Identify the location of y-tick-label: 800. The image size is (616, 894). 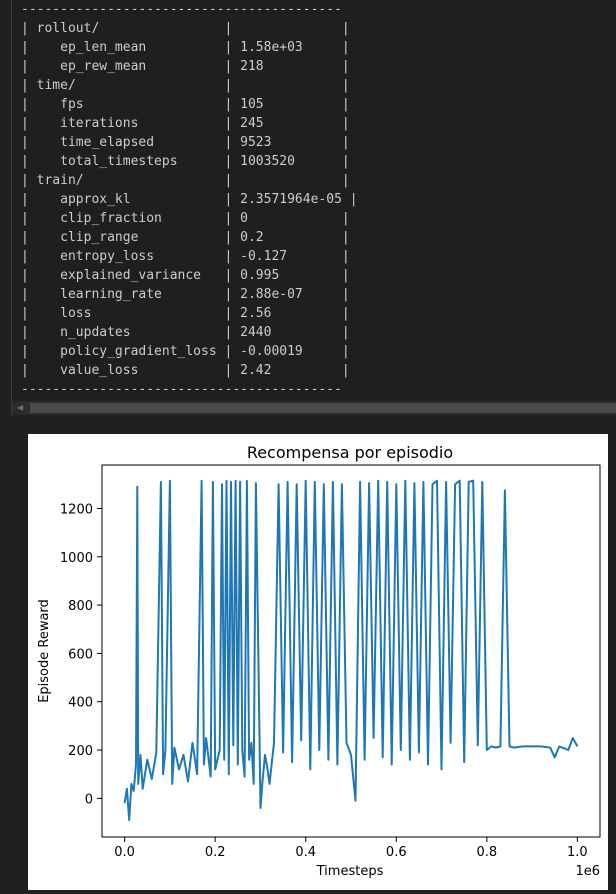
(80, 606).